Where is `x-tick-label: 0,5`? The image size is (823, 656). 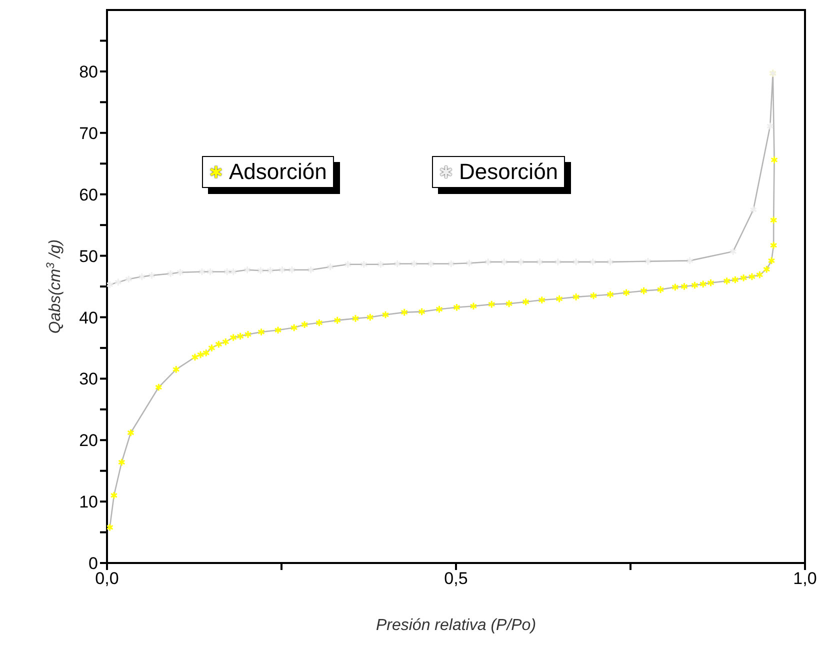 x-tick-label: 0,5 is located at coordinates (456, 578).